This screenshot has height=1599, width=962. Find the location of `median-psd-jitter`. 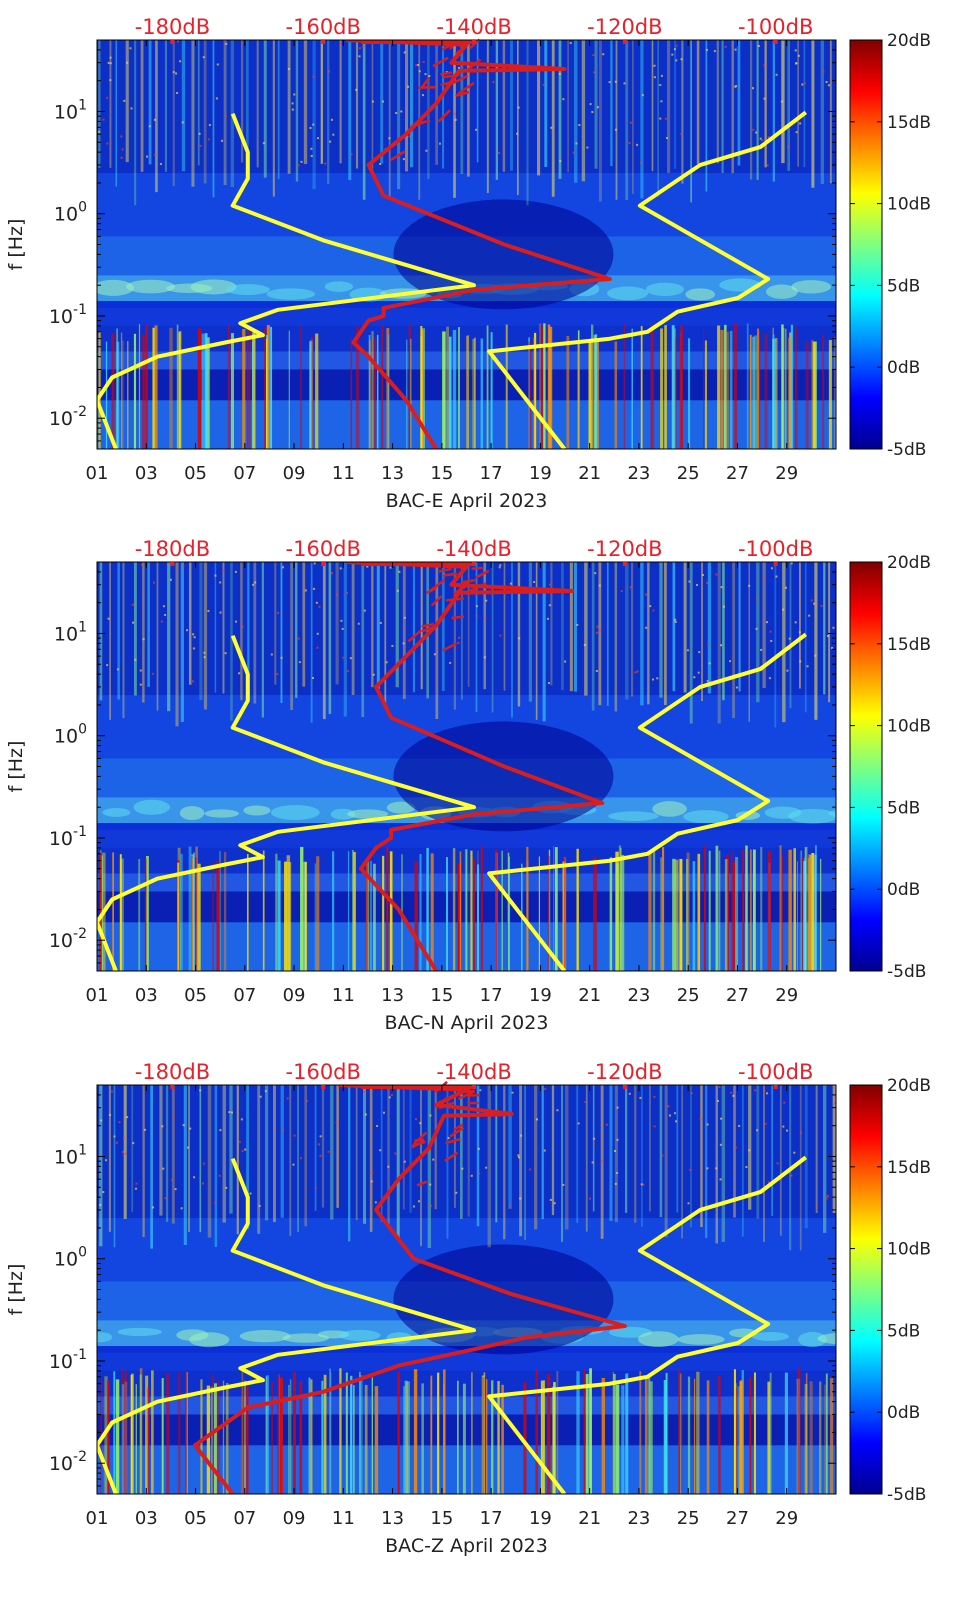

median-psd-jitter is located at coordinates (417, 125).